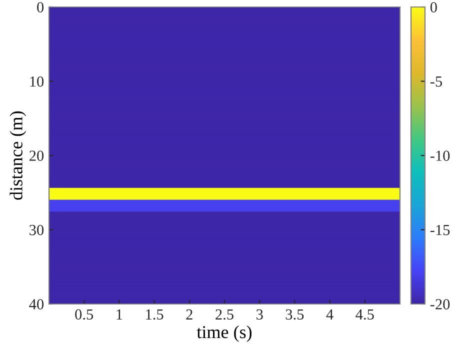  What do you see at coordinates (37, 81) in the screenshot?
I see `y-tick-label: 10` at bounding box center [37, 81].